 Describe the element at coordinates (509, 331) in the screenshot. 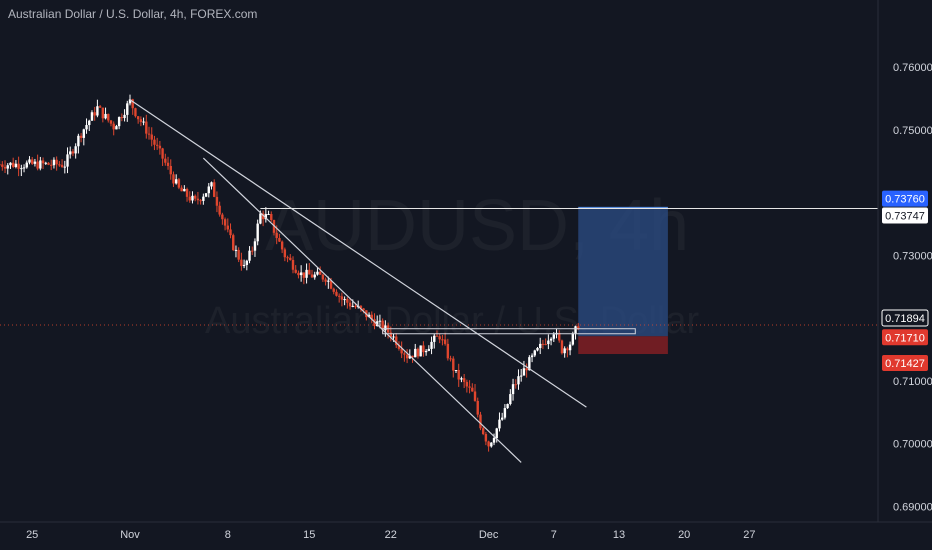

I see `resistance-box` at that location.